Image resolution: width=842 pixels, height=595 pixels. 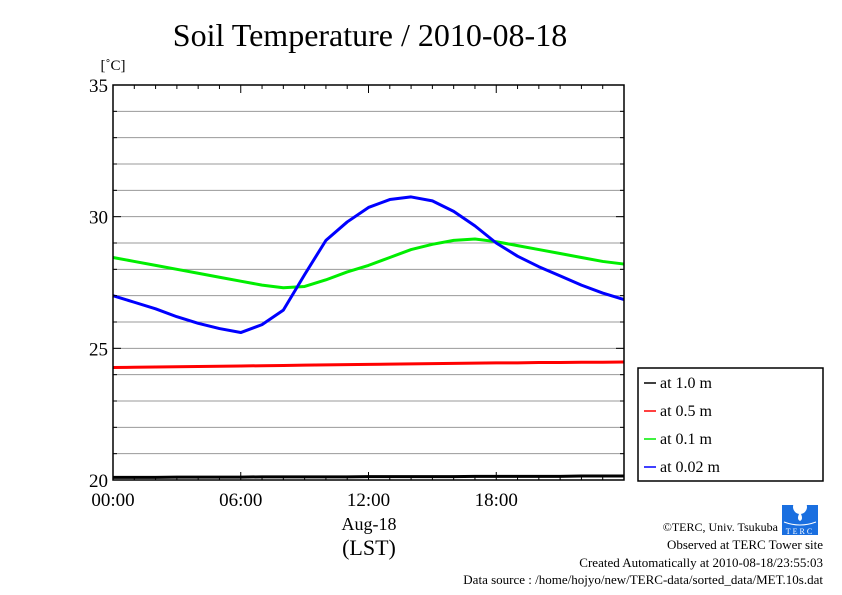 I want to click on legend-label: at 1.0 m, so click(x=686, y=383).